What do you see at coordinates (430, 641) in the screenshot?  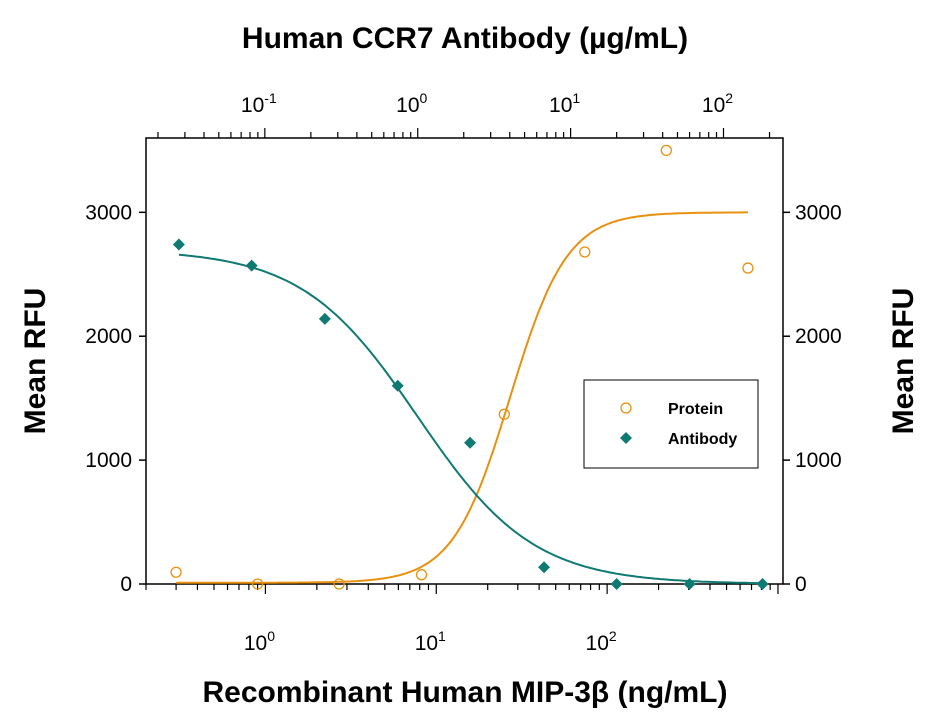 I see `x-axis-tick-label: 10¹` at bounding box center [430, 641].